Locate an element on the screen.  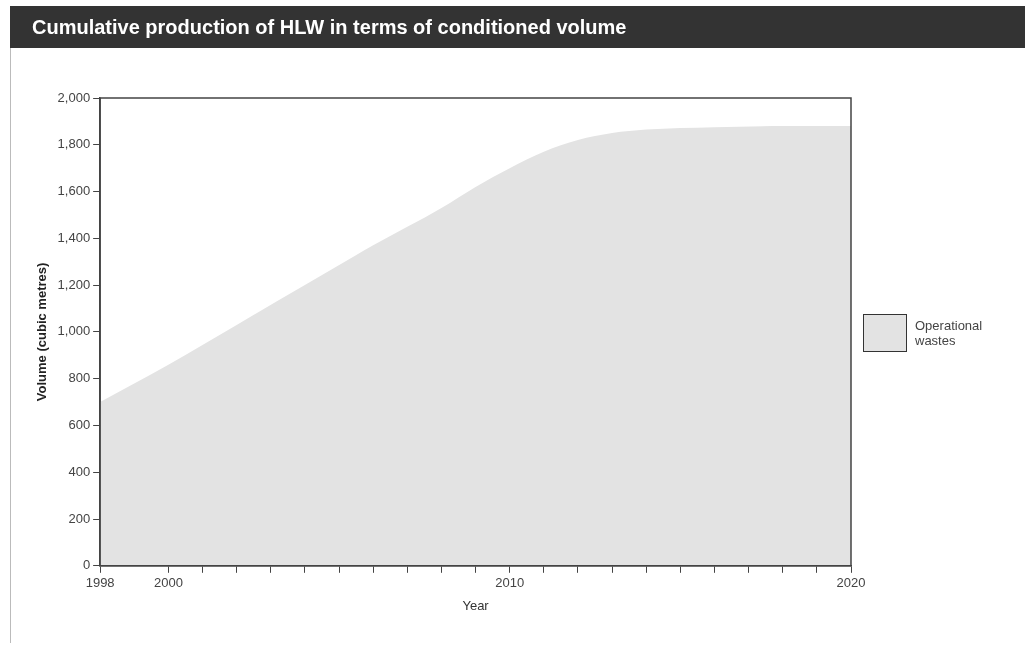
x-tick-label: 1998 is located at coordinates (100, 583).